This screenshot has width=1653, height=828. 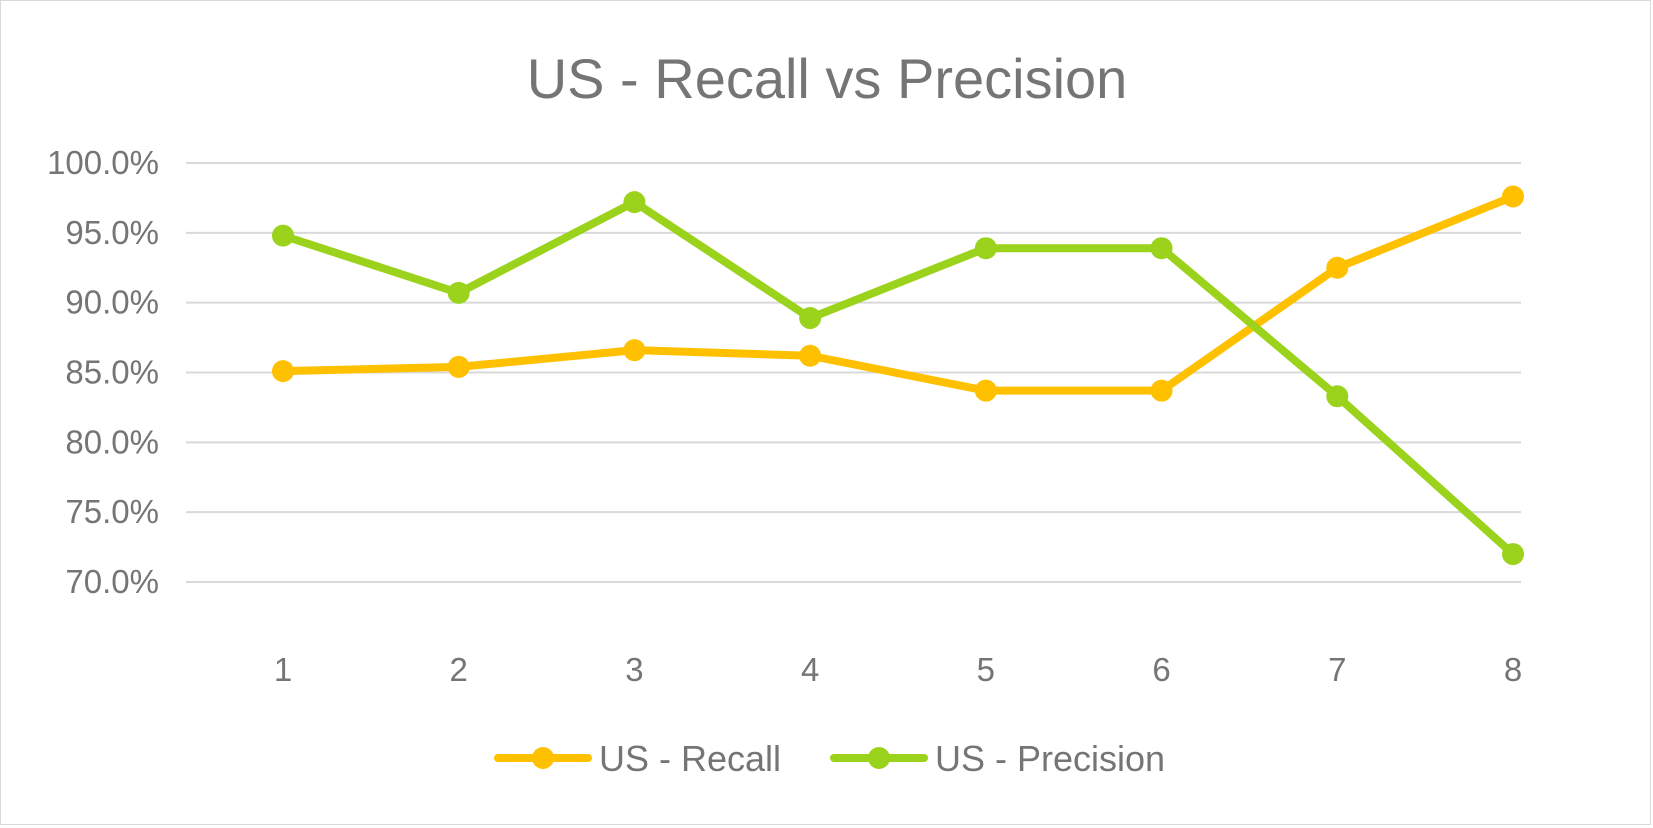 I want to click on legend: US - Recall US - Precision, so click(x=829, y=758).